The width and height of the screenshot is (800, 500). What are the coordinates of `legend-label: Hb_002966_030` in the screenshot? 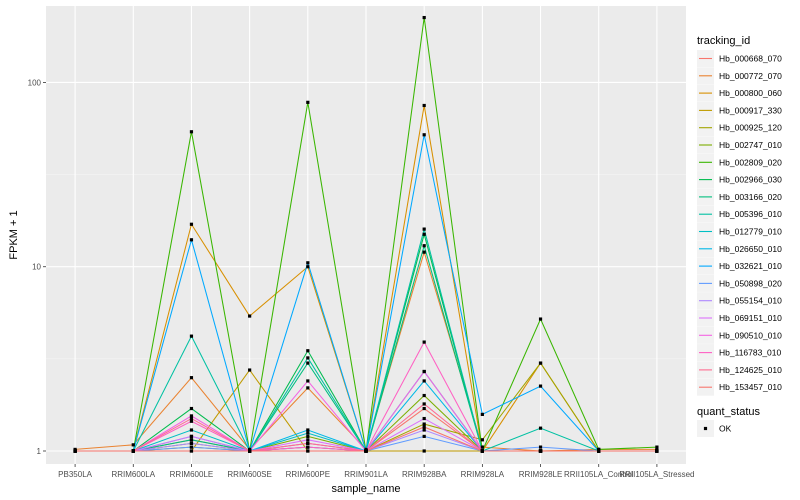 It's located at (750, 180).